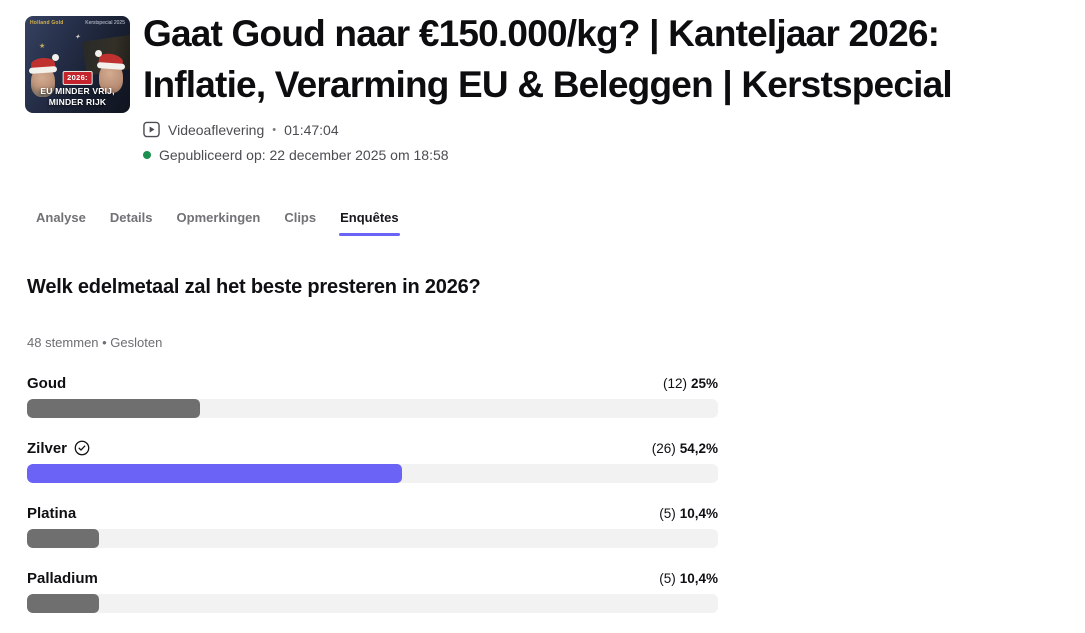  I want to click on option-label: Palladium, so click(62, 578).